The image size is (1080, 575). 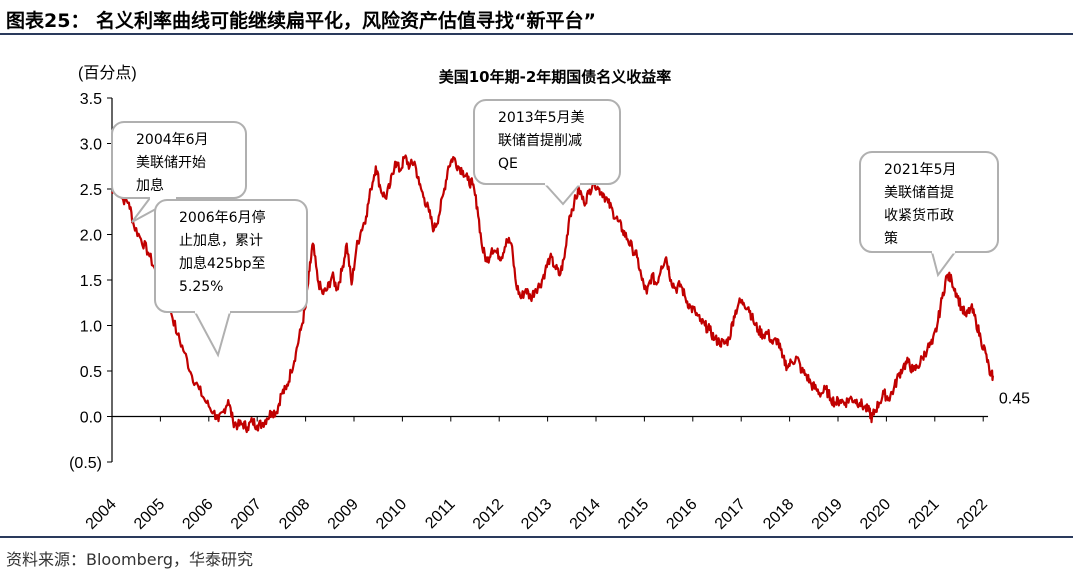 What do you see at coordinates (246, 514) in the screenshot?
I see `x-tick-label: 2007` at bounding box center [246, 514].